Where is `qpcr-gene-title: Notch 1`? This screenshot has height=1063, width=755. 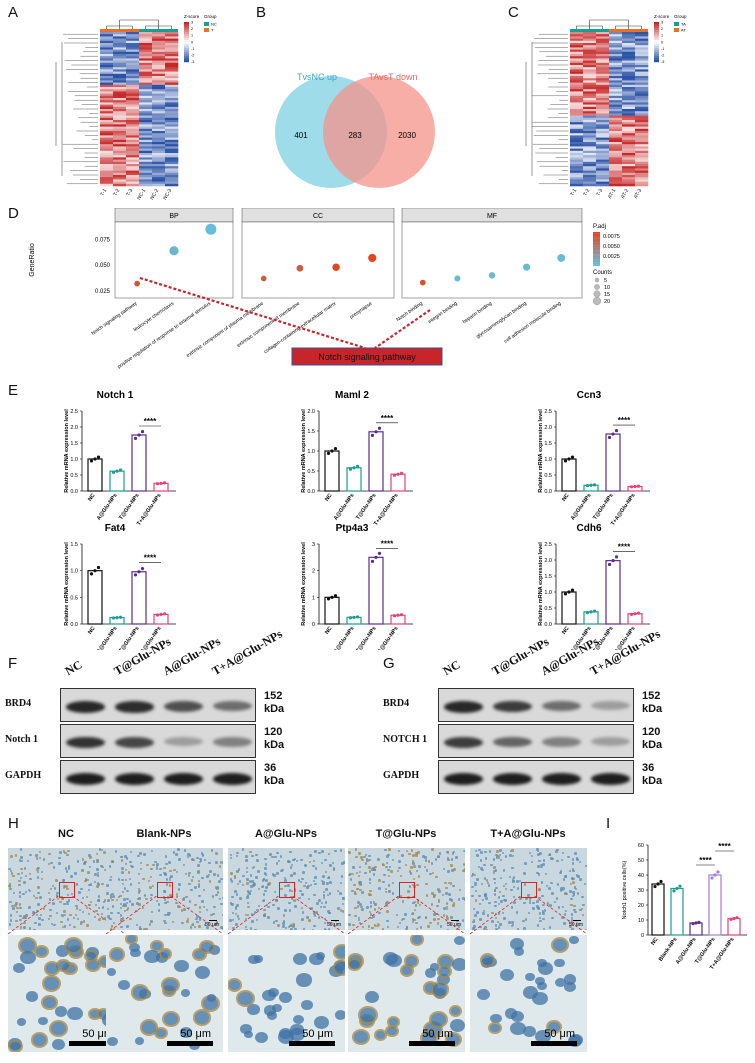
qpcr-gene-title: Notch 1 is located at coordinates (115, 395).